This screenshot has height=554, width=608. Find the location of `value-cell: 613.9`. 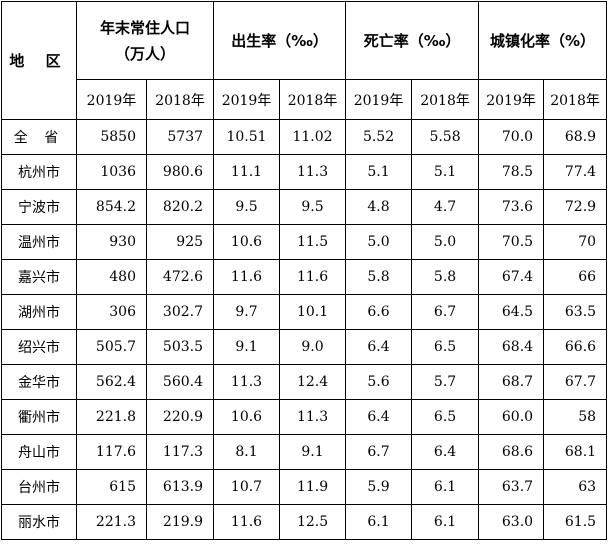

value-cell: 613.9 is located at coordinates (180, 487).